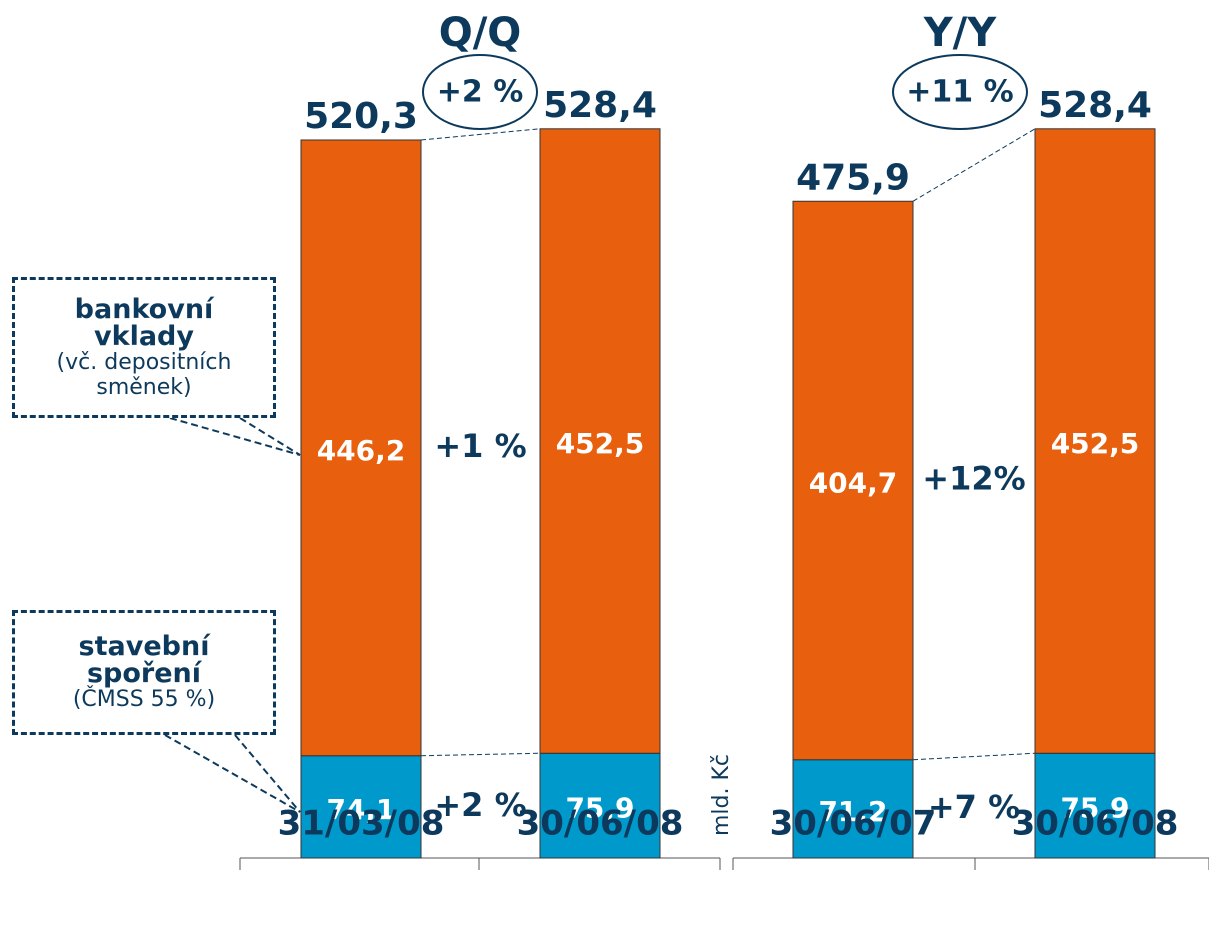  Describe the element at coordinates (360, 809) in the screenshot. I see `value-label: 74,1` at that location.